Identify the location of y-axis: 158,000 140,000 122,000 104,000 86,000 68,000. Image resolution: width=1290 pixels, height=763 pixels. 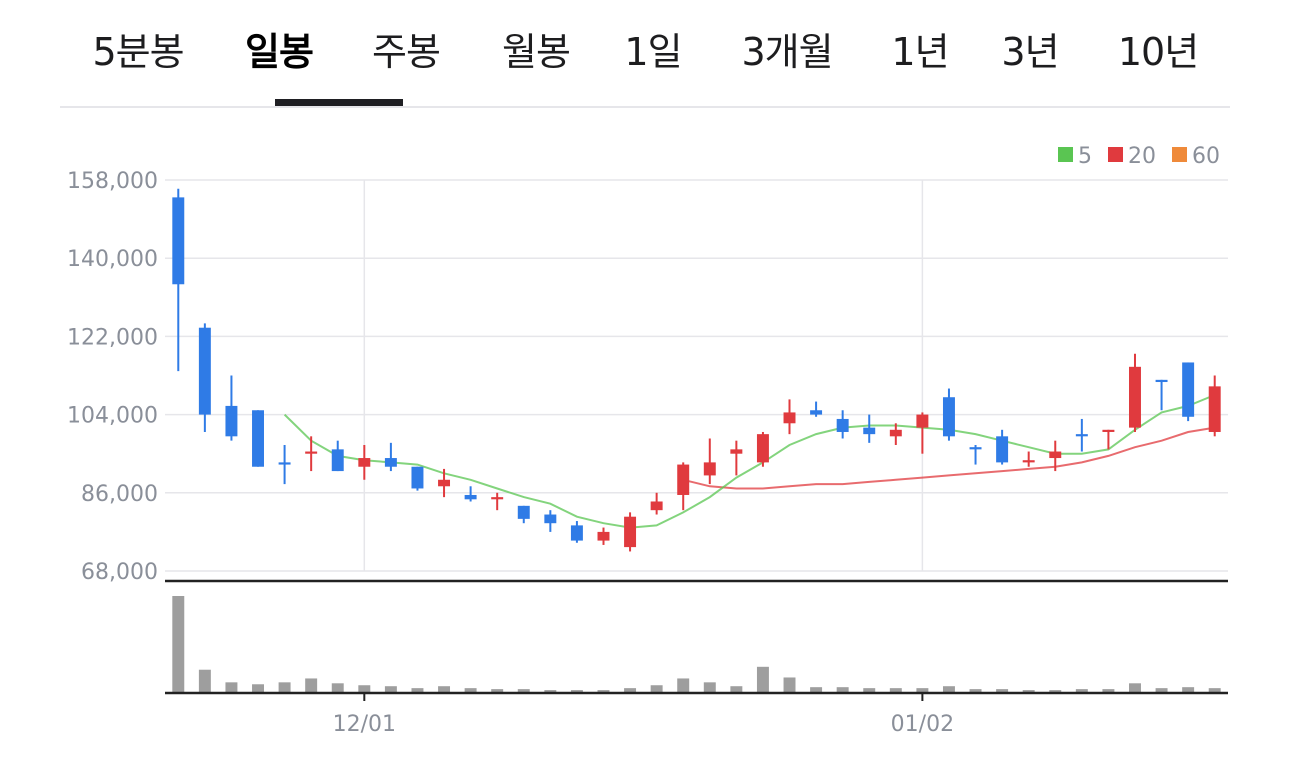
(112, 377).